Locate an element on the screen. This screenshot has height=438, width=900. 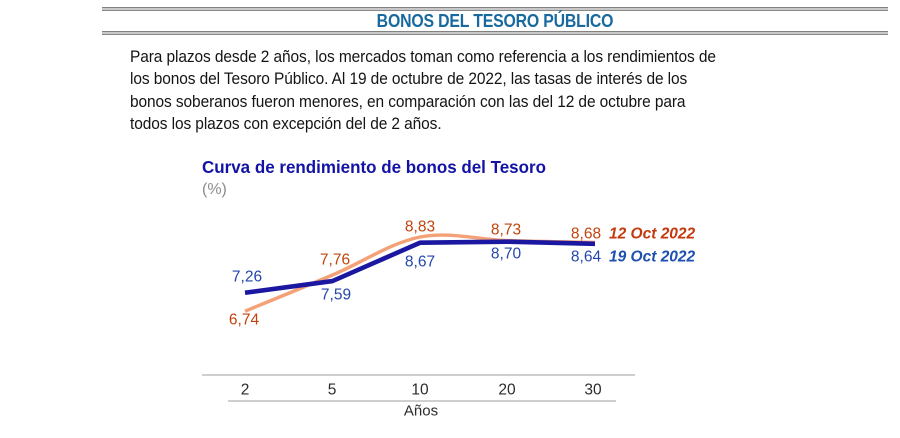
header-rule-bottom is located at coordinates (495, 33).